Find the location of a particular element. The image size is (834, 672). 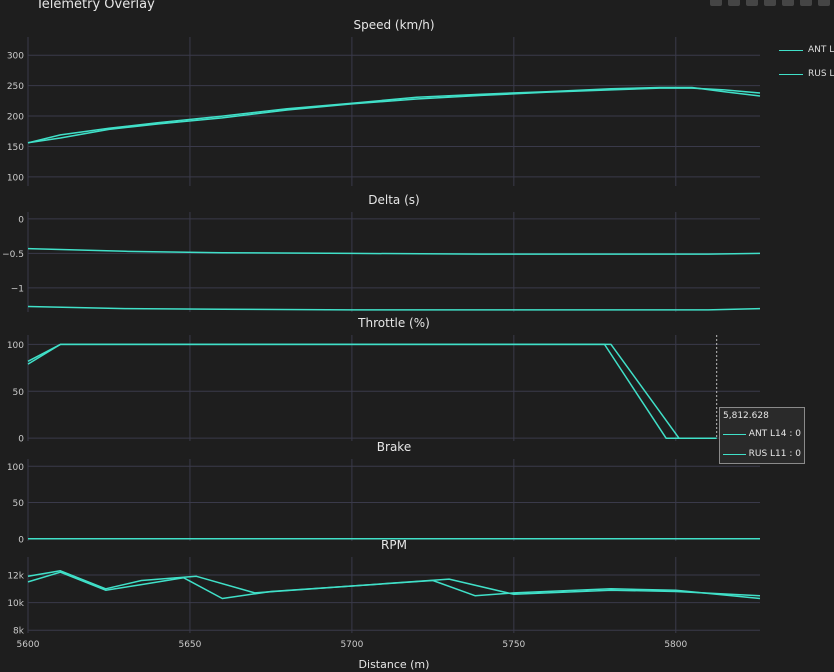

x-tick-label: 5800 is located at coordinates (675, 645).